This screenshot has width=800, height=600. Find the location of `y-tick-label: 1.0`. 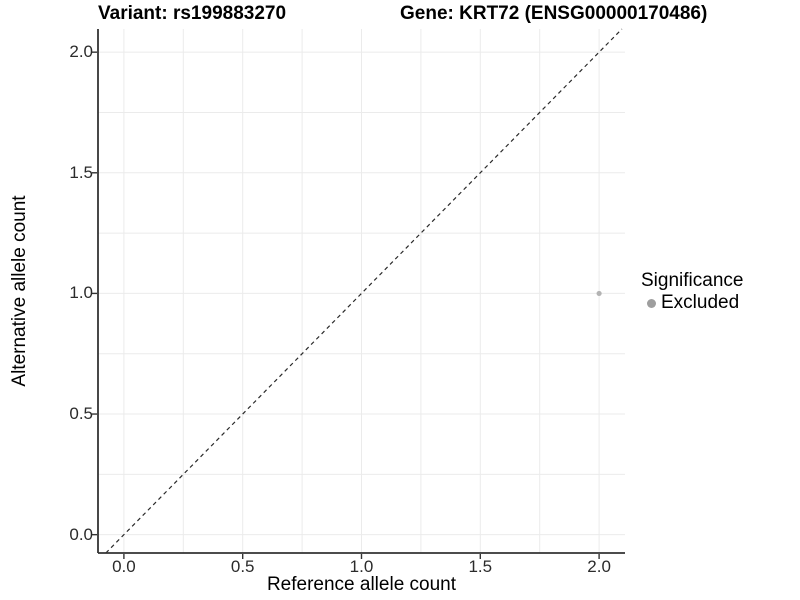

y-tick-label: 1.0 is located at coordinates (81, 293).